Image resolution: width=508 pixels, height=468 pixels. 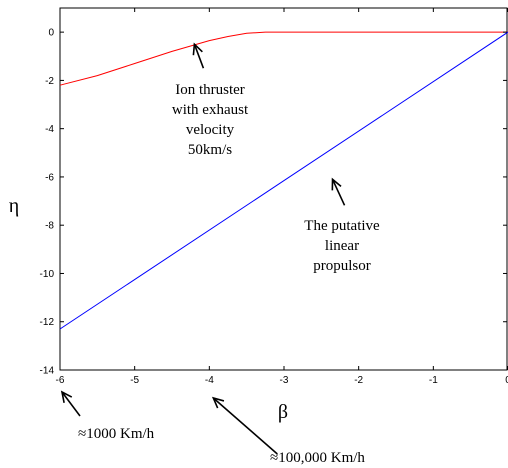 What do you see at coordinates (342, 226) in the screenshot?
I see `annotation-linear-text-line: The putative` at bounding box center [342, 226].